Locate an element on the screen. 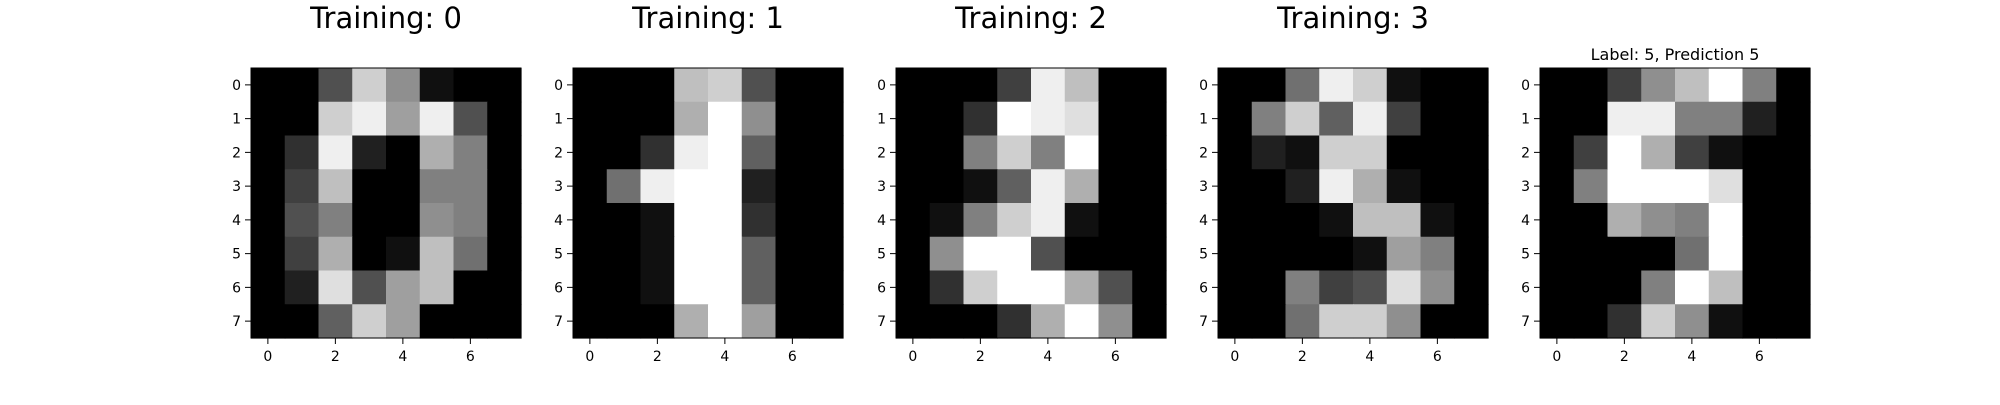 The image size is (2000, 405). y-tick-label: 7 is located at coordinates (1525, 322).